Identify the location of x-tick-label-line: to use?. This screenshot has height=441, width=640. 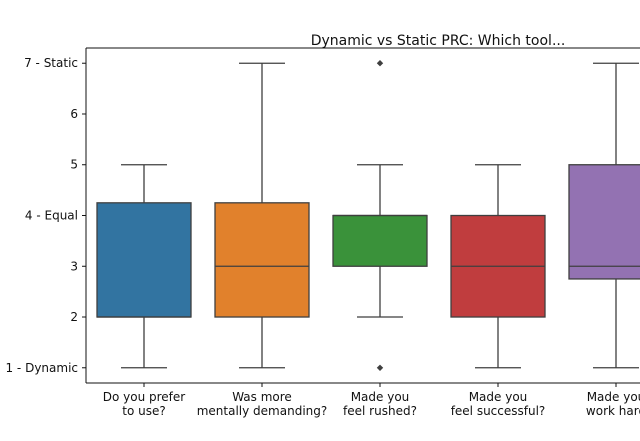
(143, 411).